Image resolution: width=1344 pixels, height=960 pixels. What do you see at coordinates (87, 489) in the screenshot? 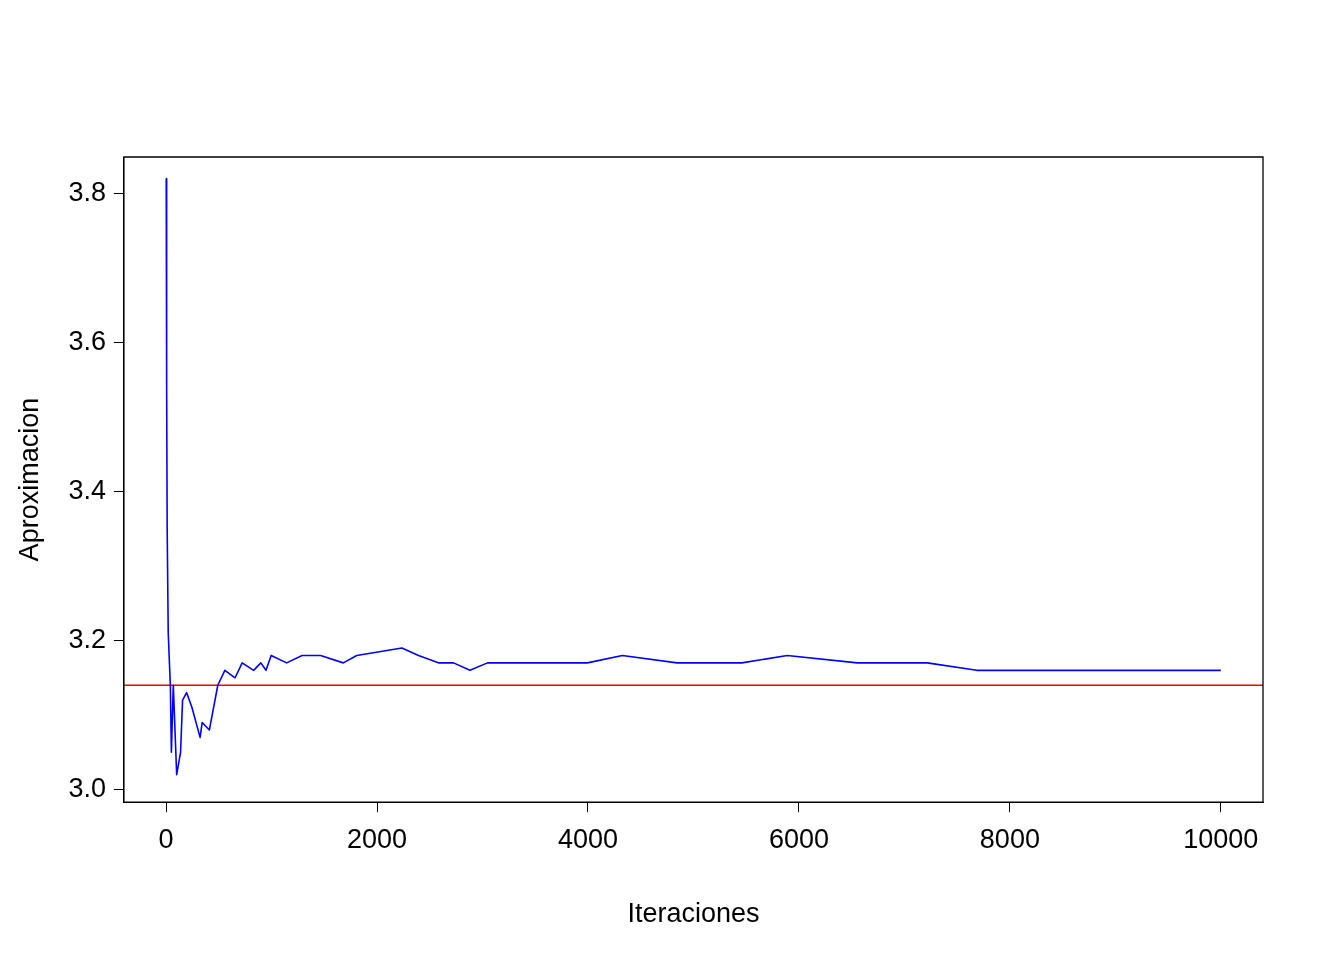
I see `y-tick-label: 3.4` at bounding box center [87, 489].